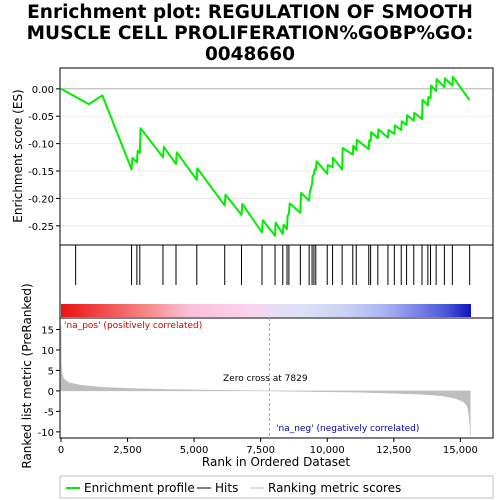  I want to click on metric-ytick-label: 10, so click(47, 351).